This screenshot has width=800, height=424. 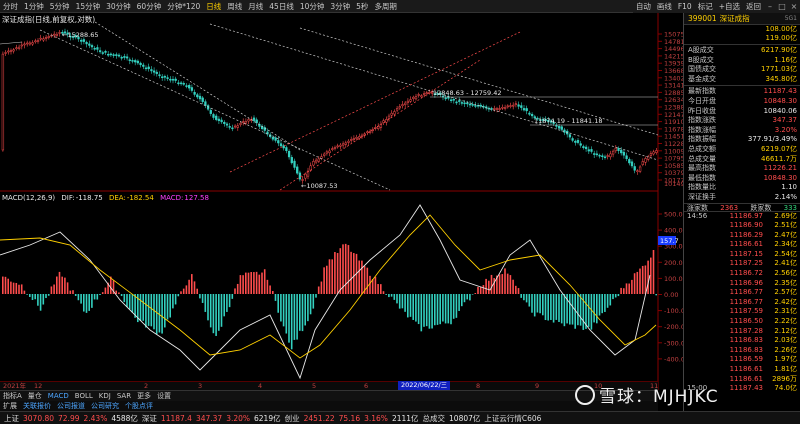 I want to click on indicator-tab: KDJ, so click(x=104, y=395).